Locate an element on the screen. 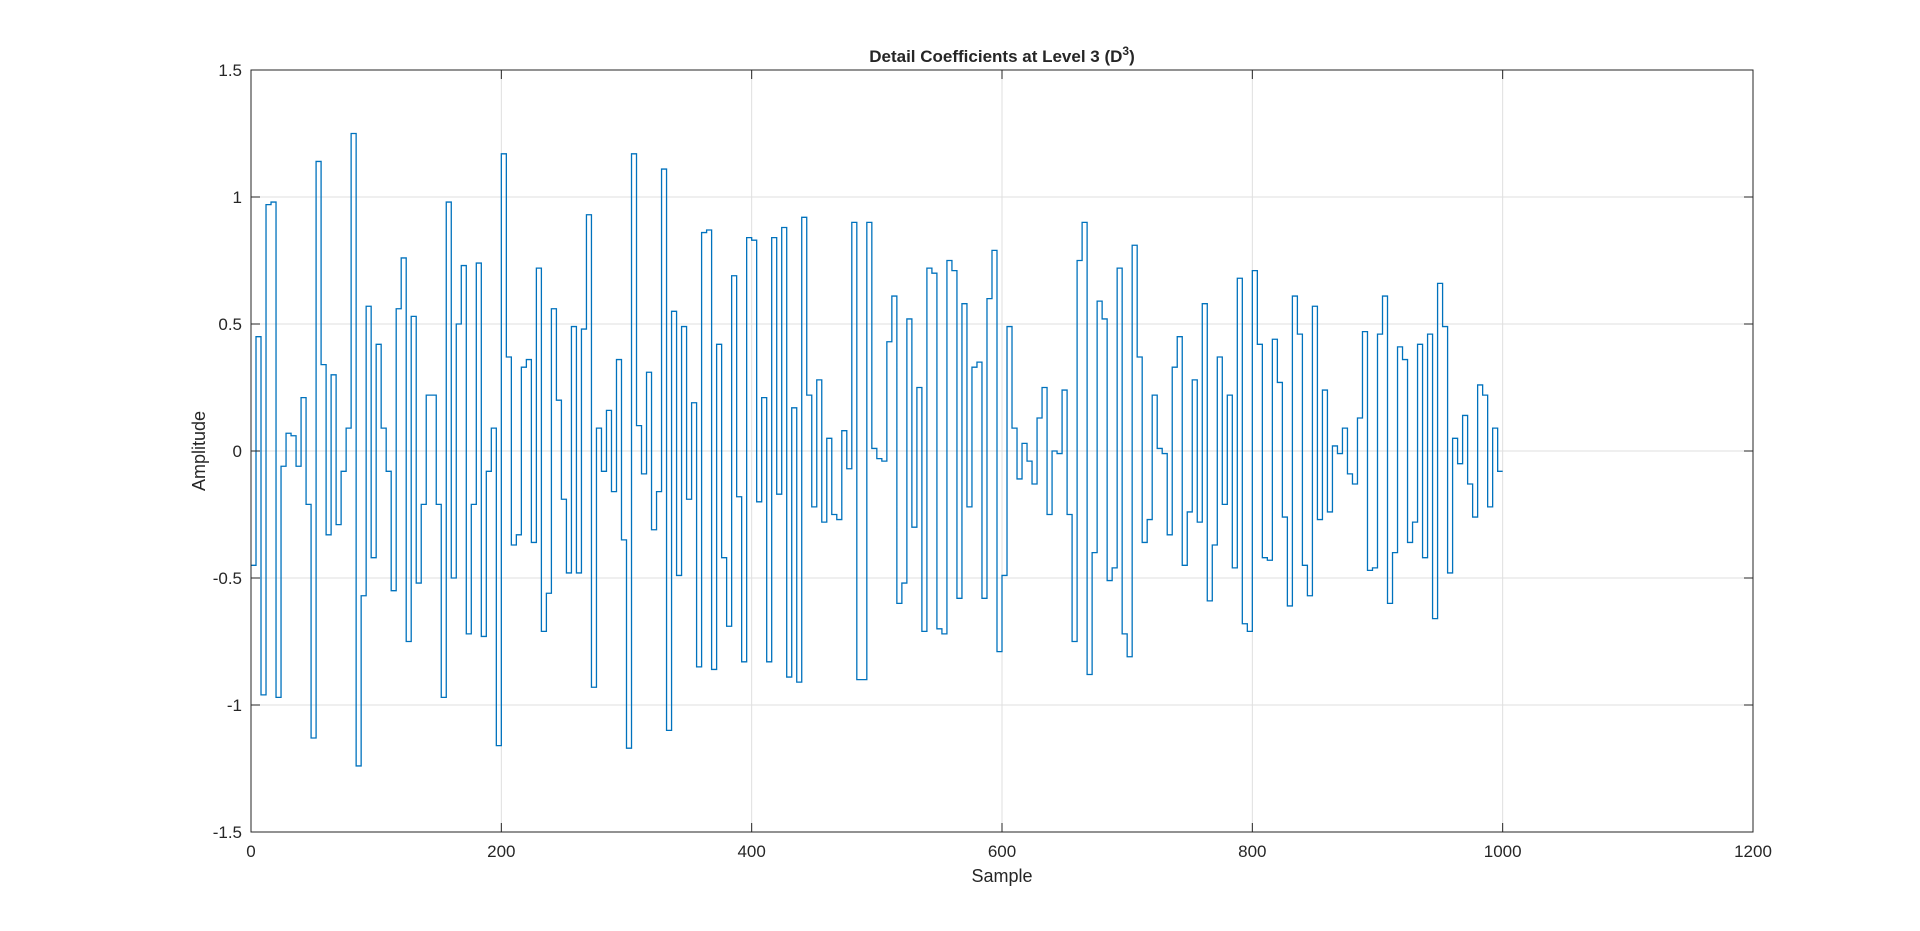  y-tick-label: 1 is located at coordinates (237, 197).